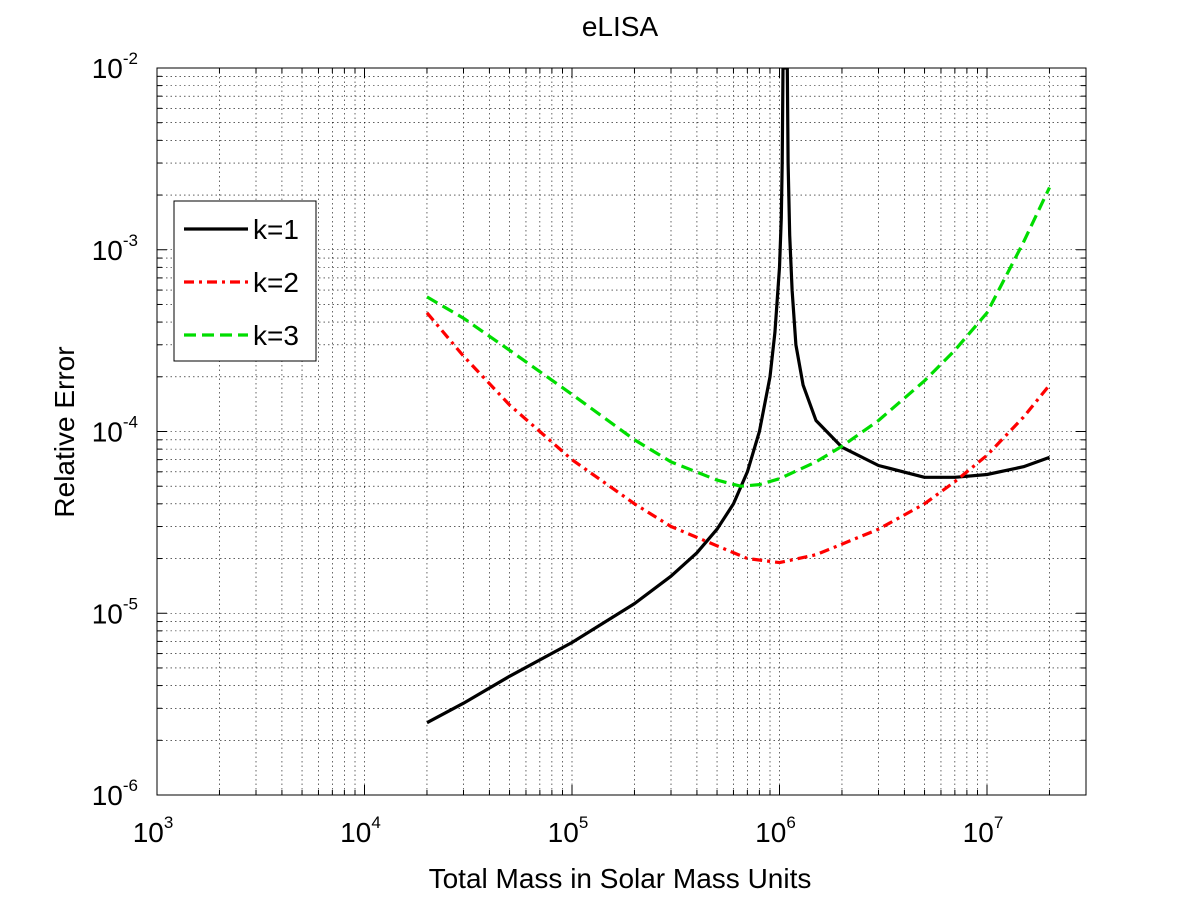 Image resolution: width=1200 pixels, height=900 pixels. What do you see at coordinates (620, 26) in the screenshot?
I see `chart-title: eLISA` at bounding box center [620, 26].